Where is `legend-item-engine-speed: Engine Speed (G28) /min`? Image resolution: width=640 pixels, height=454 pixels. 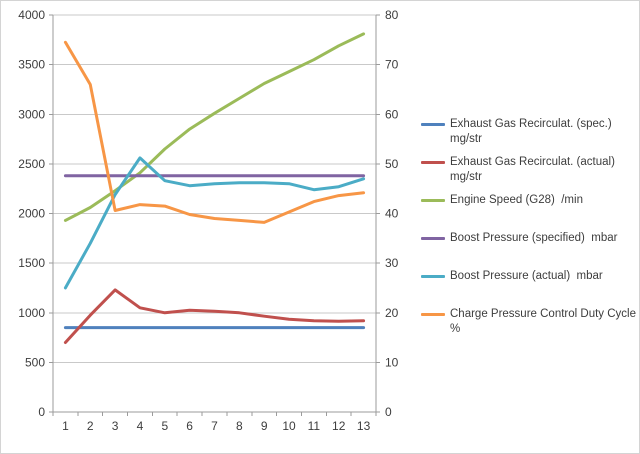 legend-item-engine-speed: Engine Speed (G28) /min is located at coordinates (529, 212).